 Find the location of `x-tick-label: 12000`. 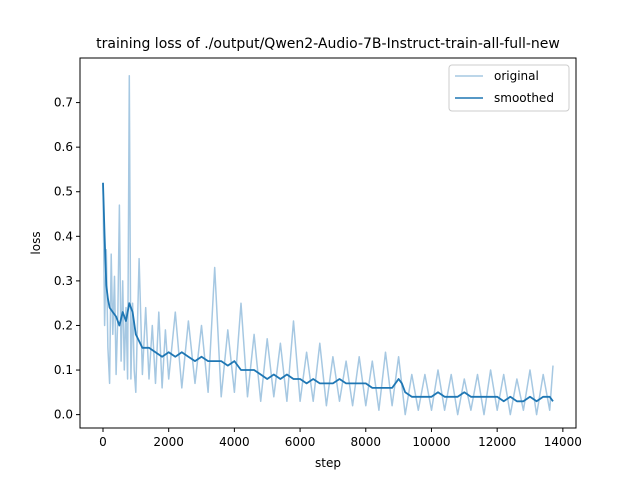

x-tick-label: 12000 is located at coordinates (497, 442).